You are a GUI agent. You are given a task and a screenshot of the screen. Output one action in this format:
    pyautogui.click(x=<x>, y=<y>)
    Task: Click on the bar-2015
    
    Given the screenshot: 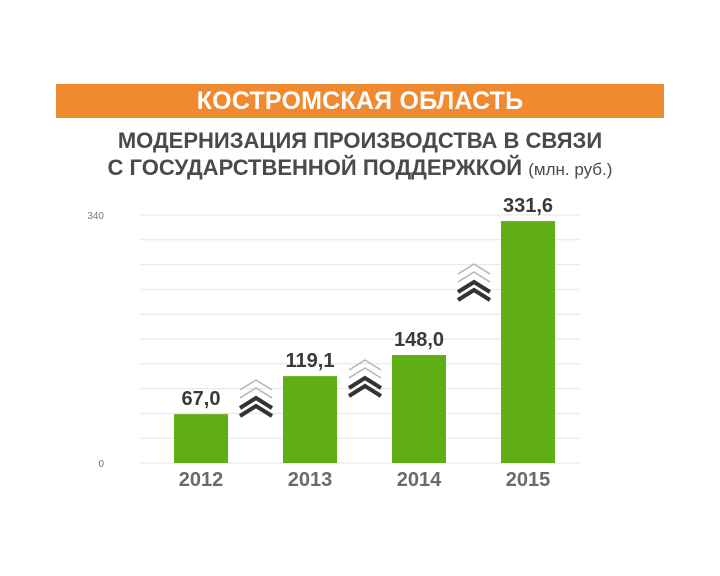 What is the action you would take?
    pyautogui.click(x=528, y=342)
    